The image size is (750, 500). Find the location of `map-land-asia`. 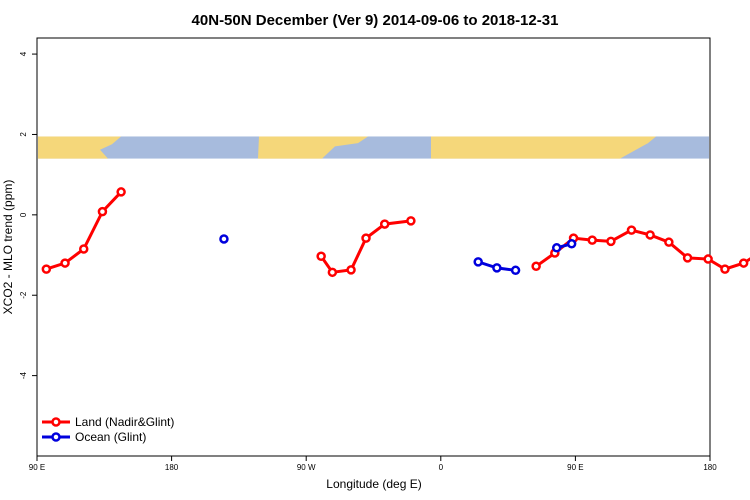

map-land-asia is located at coordinates (79, 147).